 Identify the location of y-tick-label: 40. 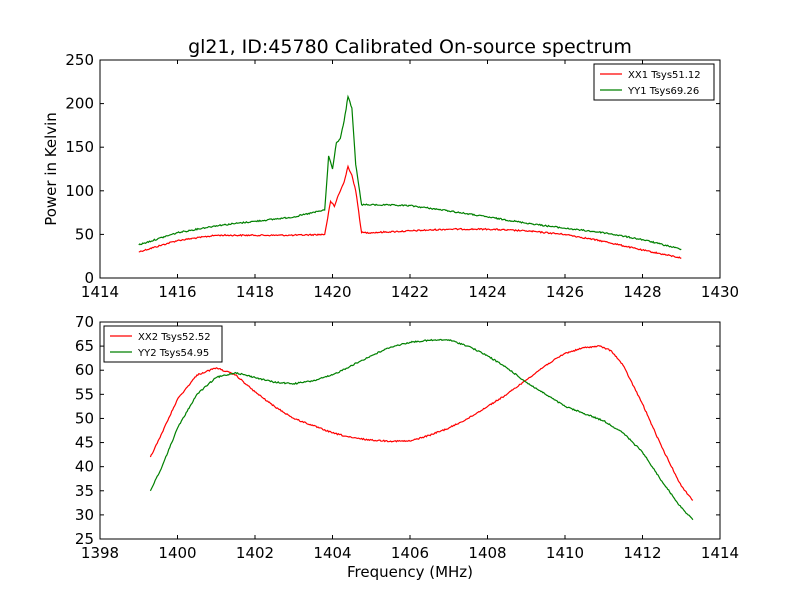
(84, 467).